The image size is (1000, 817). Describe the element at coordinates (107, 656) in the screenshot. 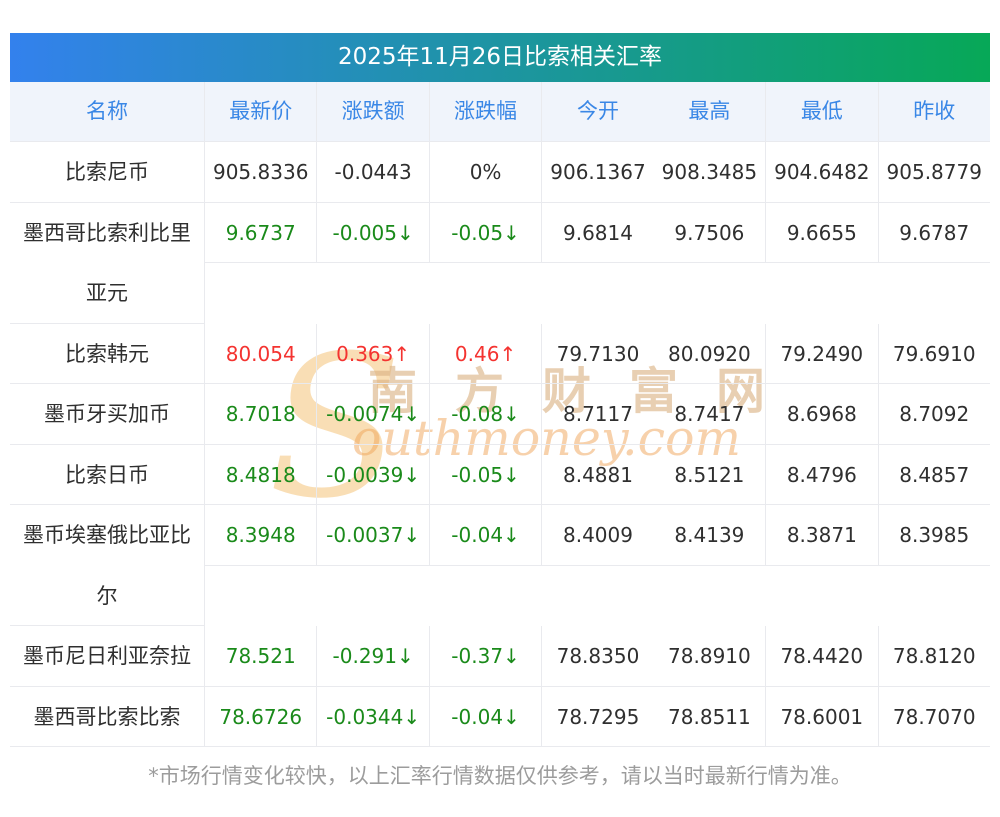

I see `name-cell: 墨币尼日利亚奈拉` at that location.